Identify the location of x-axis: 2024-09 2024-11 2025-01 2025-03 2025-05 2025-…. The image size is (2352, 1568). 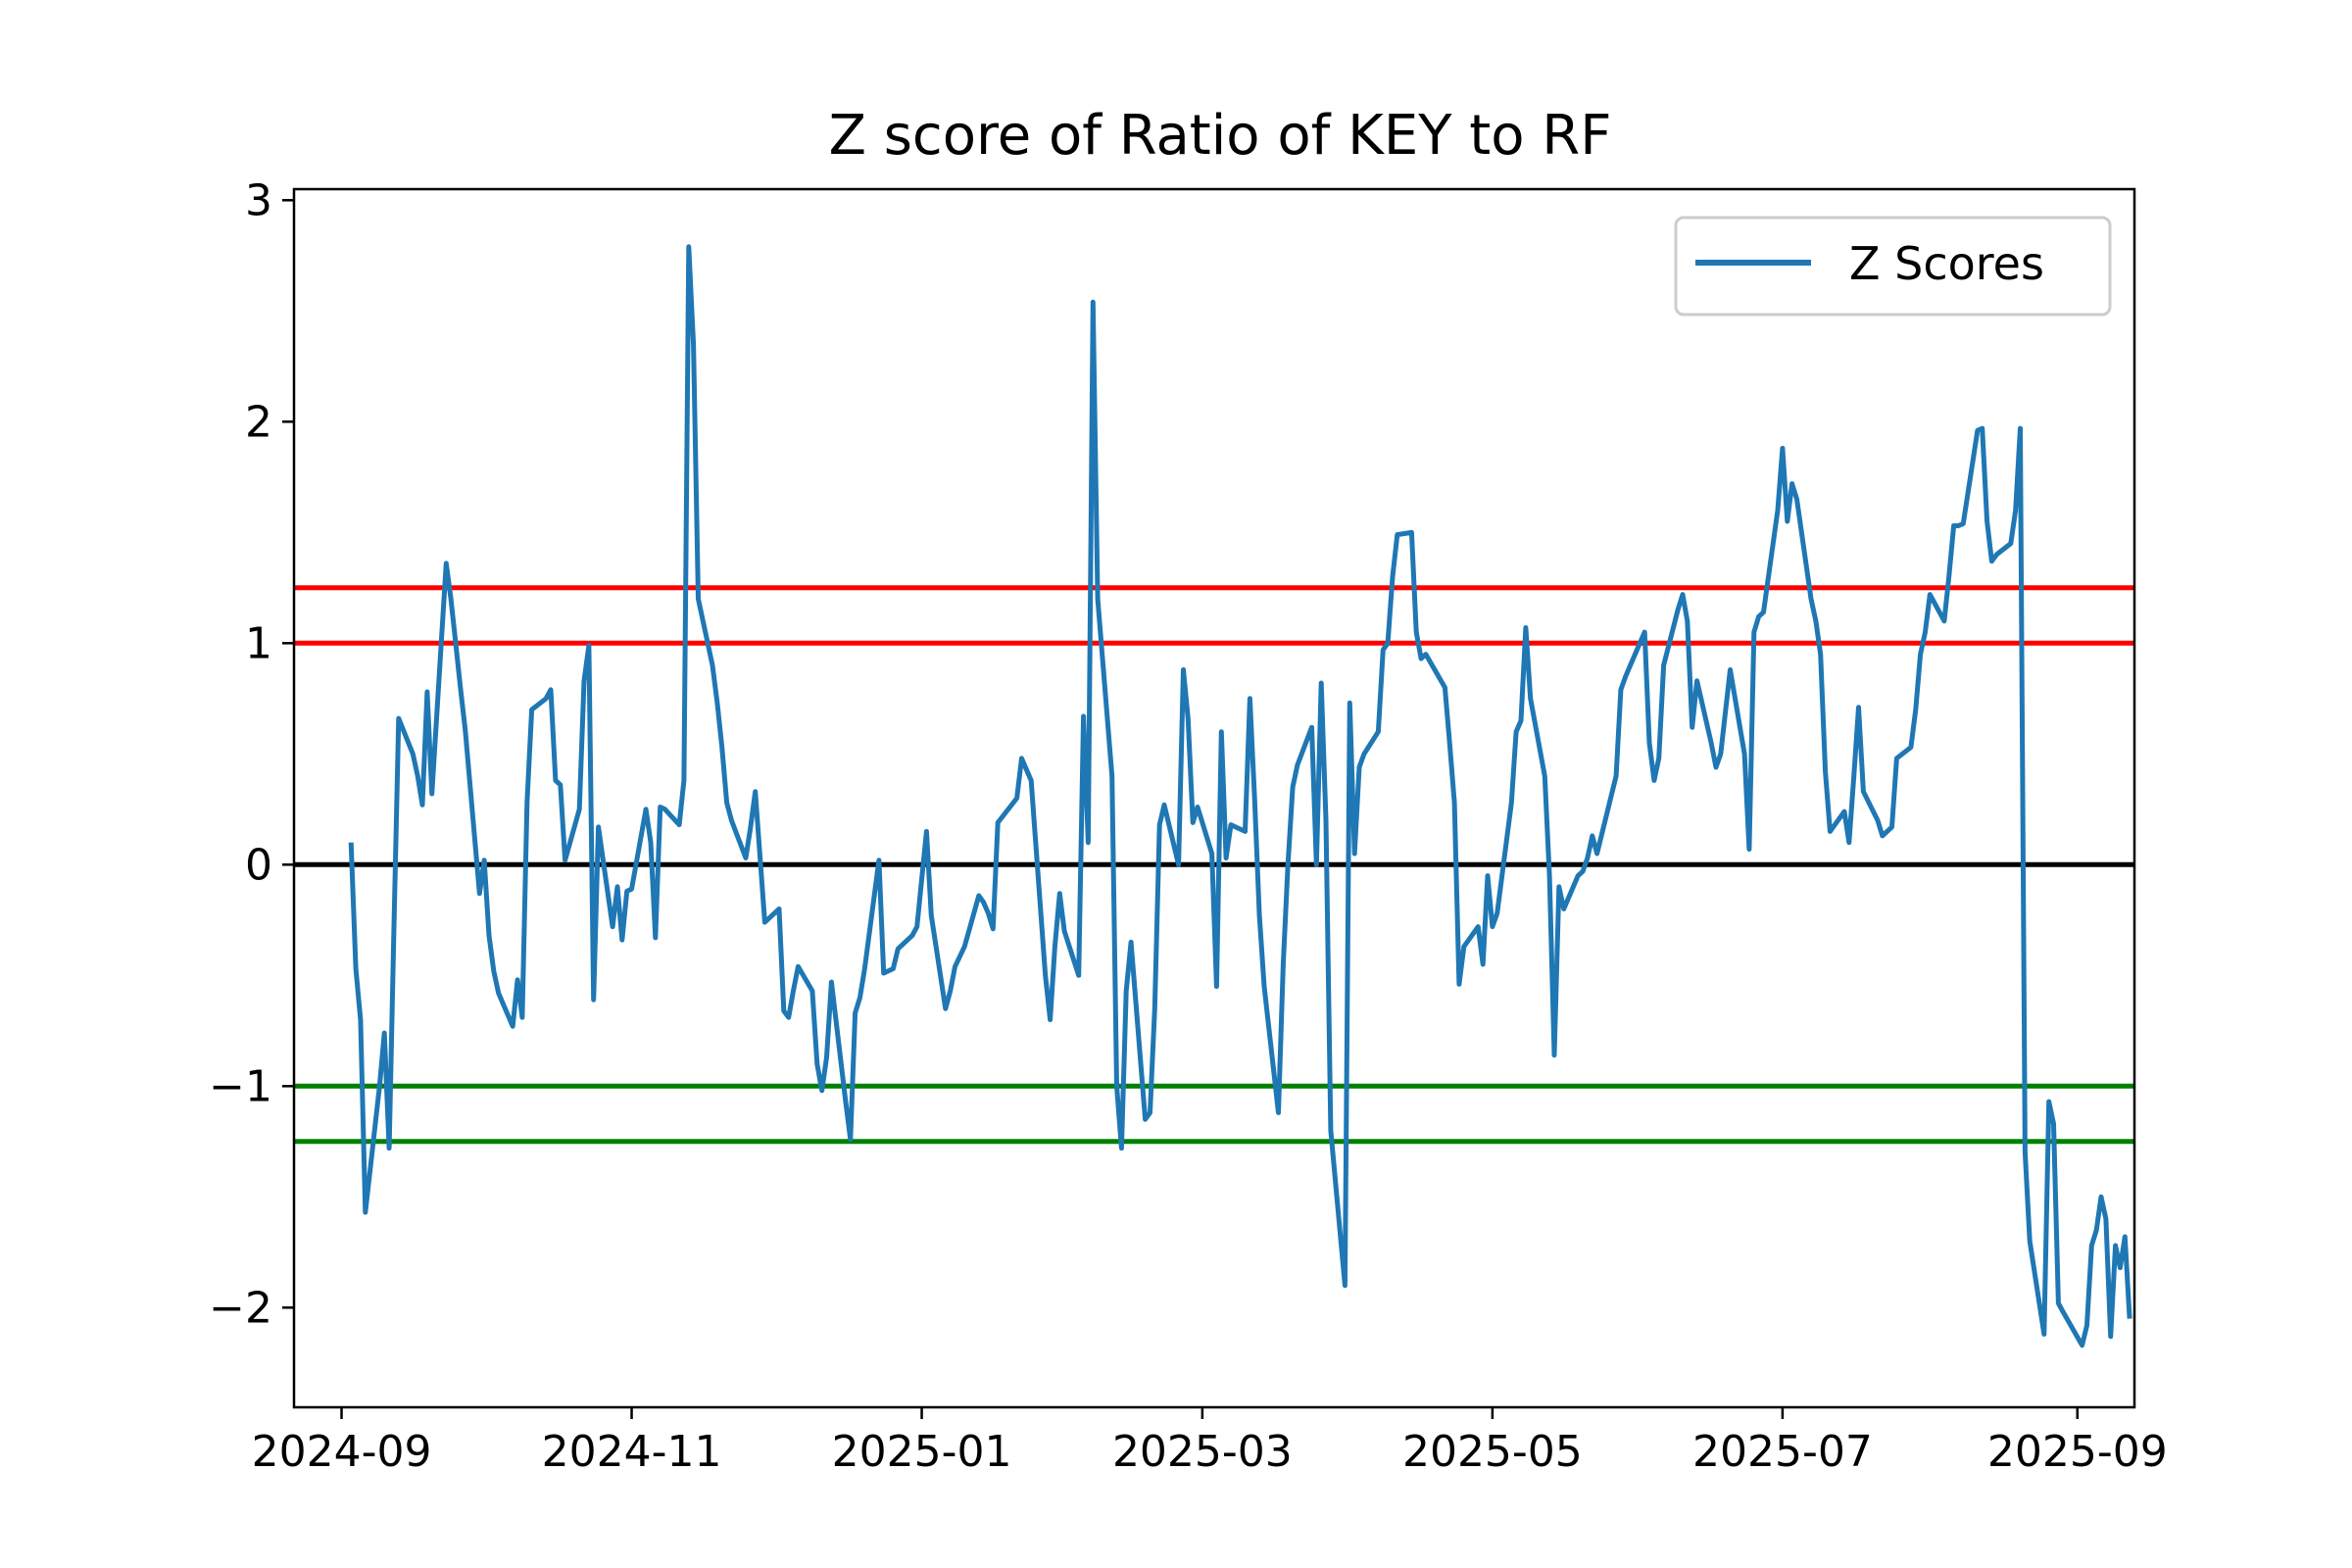
(1210, 1442).